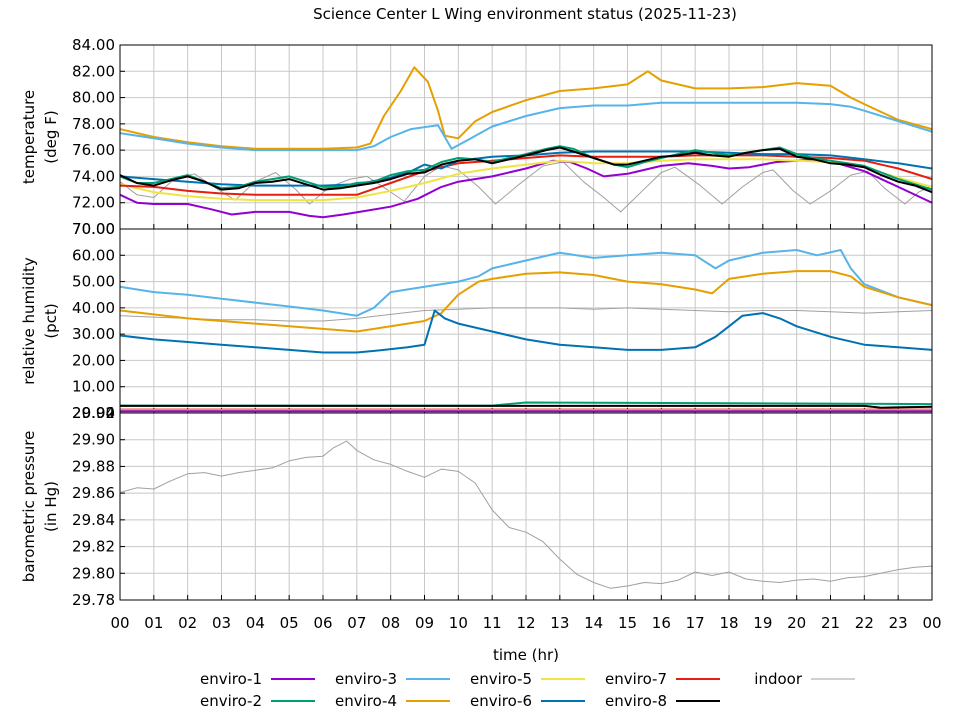  I want to click on y-tick-label: 76.00, so click(93, 150).